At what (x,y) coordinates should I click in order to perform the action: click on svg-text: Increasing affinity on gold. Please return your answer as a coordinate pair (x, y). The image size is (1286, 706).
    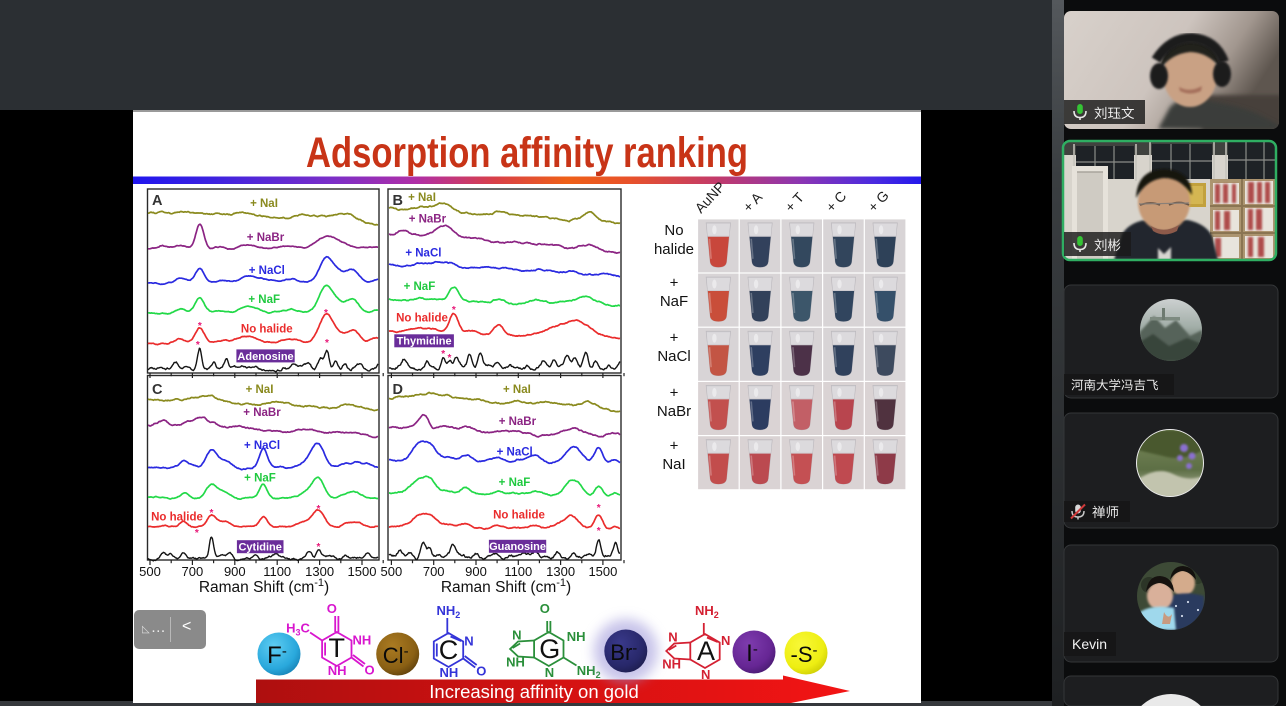
    Looking at the image, I should click on (533, 691).